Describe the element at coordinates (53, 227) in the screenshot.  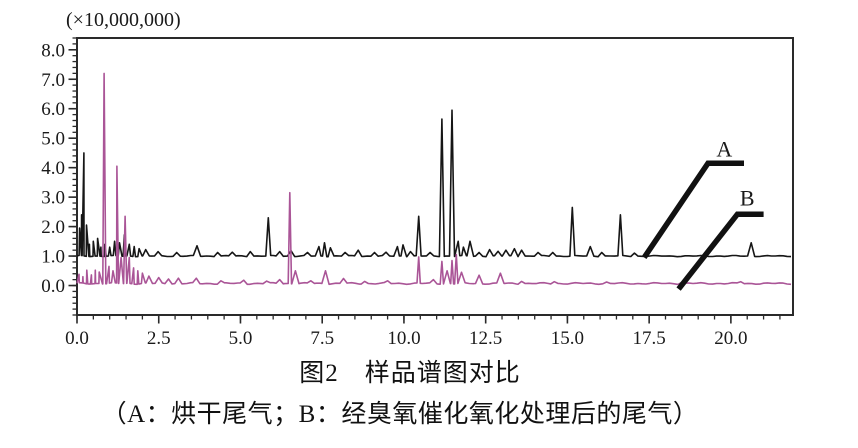
I see `y-tick-label: 2.0` at that location.